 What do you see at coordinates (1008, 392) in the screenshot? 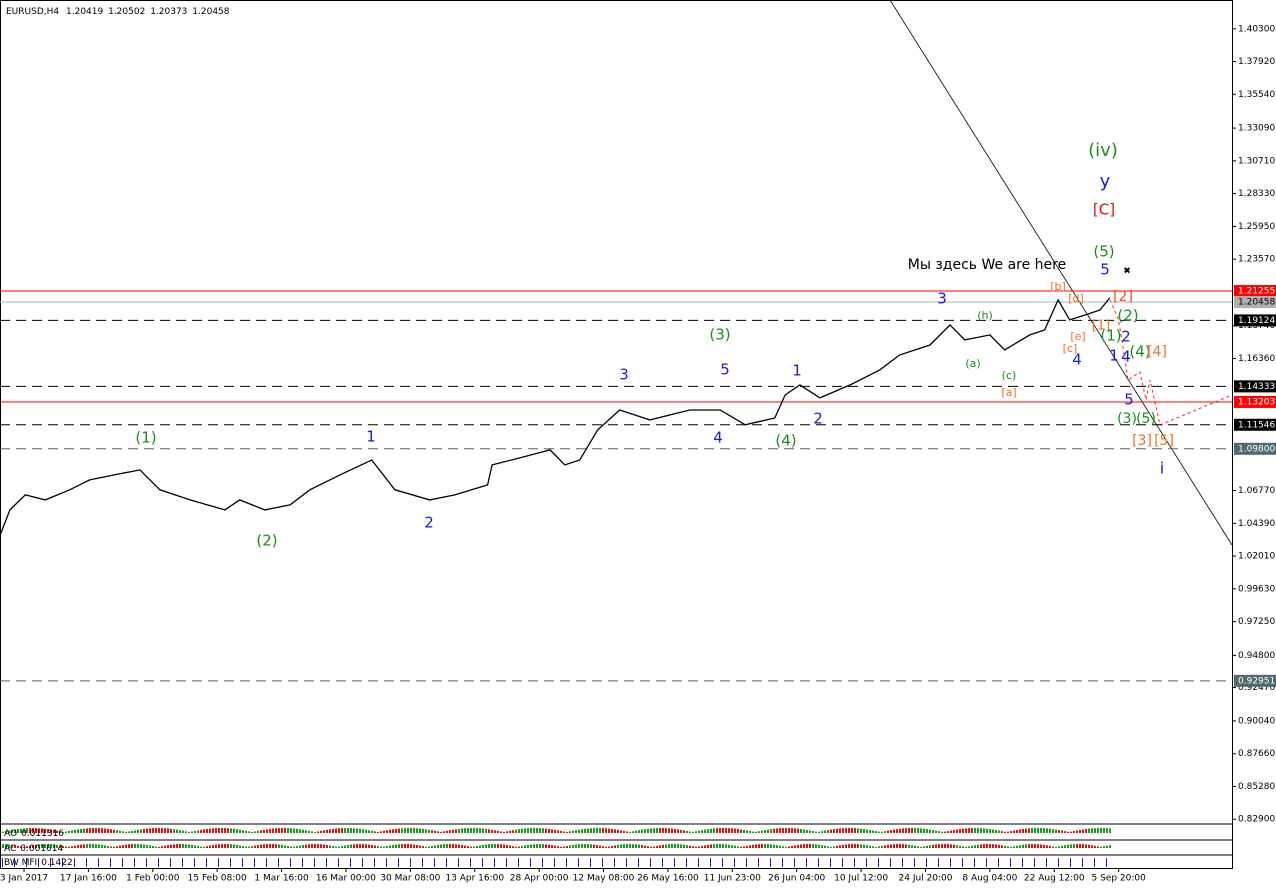
I see `wave-label: [a]` at bounding box center [1008, 392].